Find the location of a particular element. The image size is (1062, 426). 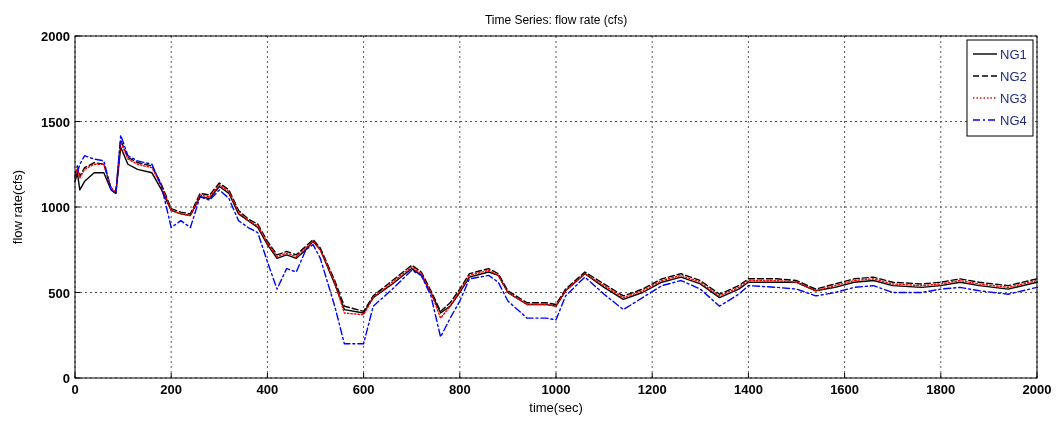

y-tick-label: 1500 is located at coordinates (55, 122).